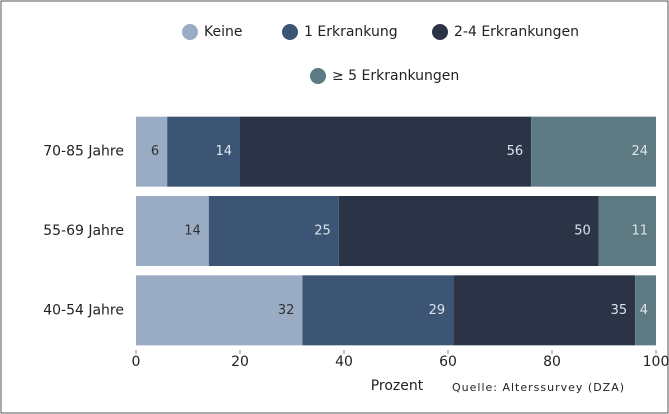 The width and height of the screenshot is (669, 414). Describe the element at coordinates (83, 231) in the screenshot. I see `y-tick-label: 55-69 Jahre` at that location.